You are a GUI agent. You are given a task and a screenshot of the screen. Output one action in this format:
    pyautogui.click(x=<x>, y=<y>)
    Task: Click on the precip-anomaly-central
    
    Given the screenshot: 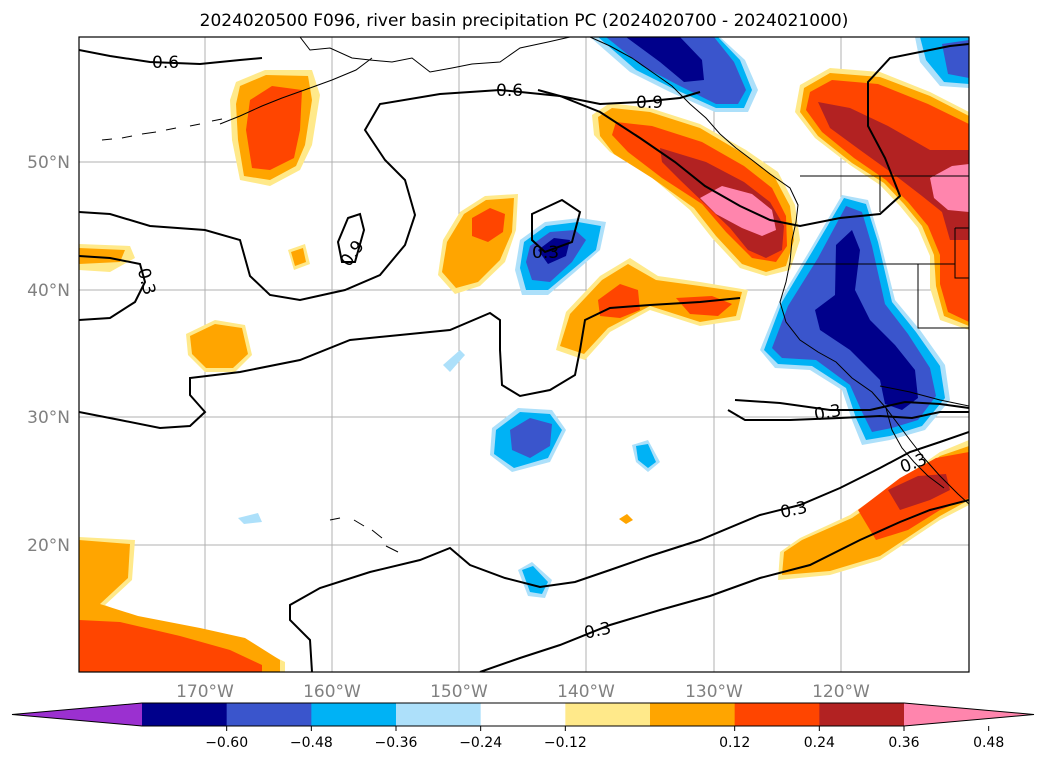 What is the action you would take?
    pyautogui.click(x=478, y=244)
    